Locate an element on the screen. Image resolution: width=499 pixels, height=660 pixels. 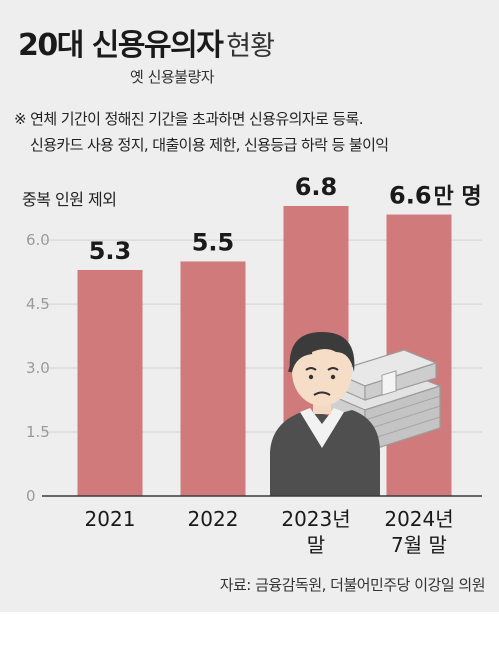
bar-value-label: 5.5 is located at coordinates (213, 242).